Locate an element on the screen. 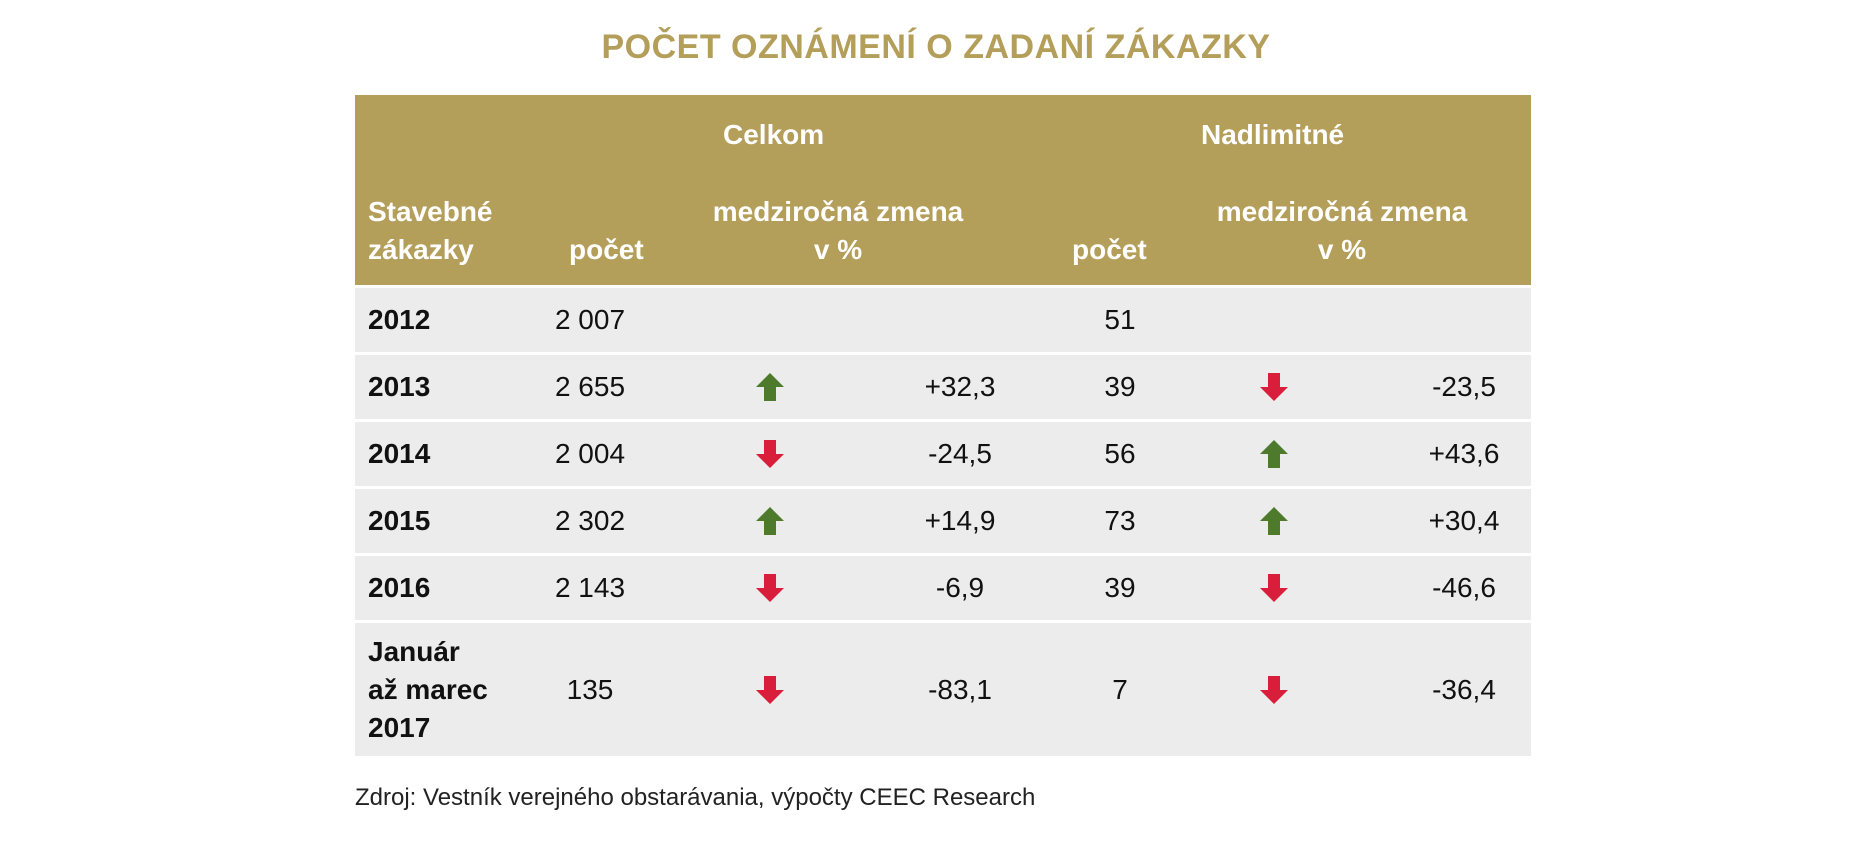  row-year-line: 2012 is located at coordinates (399, 319).